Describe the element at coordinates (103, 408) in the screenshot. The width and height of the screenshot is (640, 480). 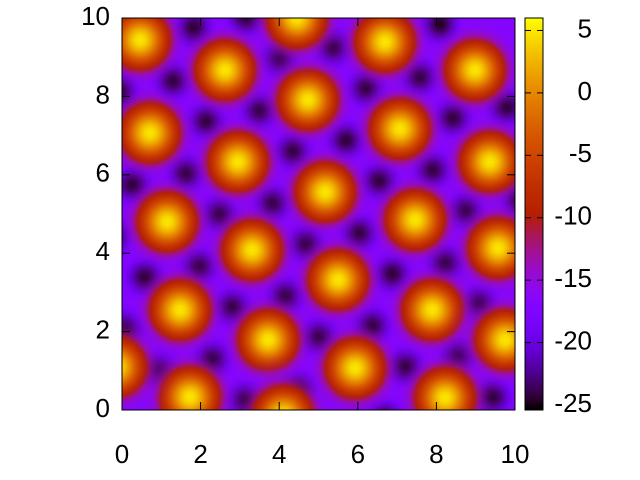
I see `y-tick-label: 0` at that location.